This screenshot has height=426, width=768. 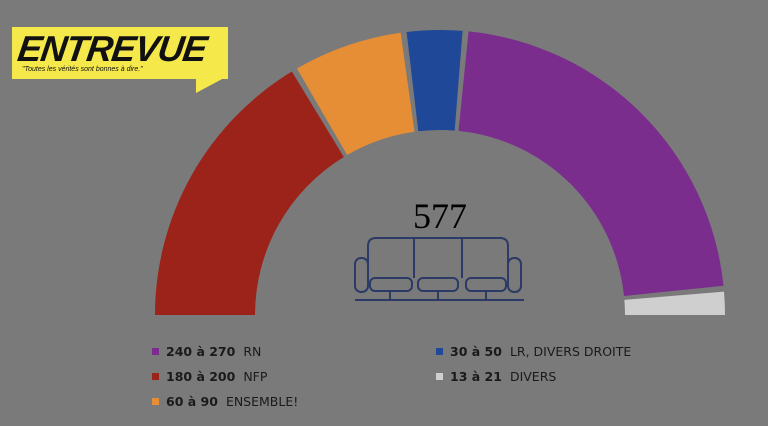 I want to click on legend-item: 30 à 50 LR, DIVERS DROITE, so click(x=533, y=351).